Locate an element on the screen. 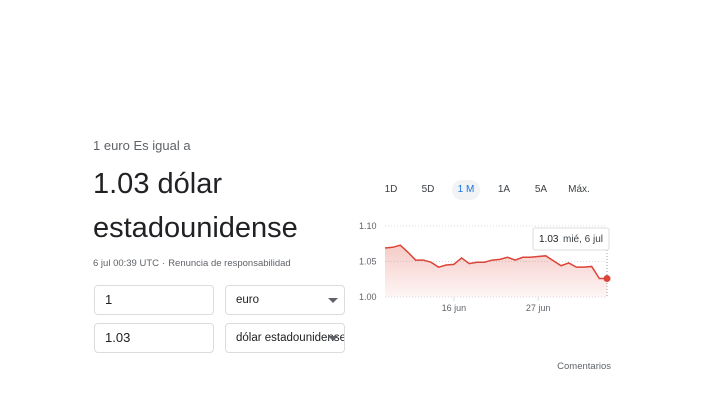 This screenshot has width=720, height=404. y-tick-label: 1.10 is located at coordinates (368, 226).